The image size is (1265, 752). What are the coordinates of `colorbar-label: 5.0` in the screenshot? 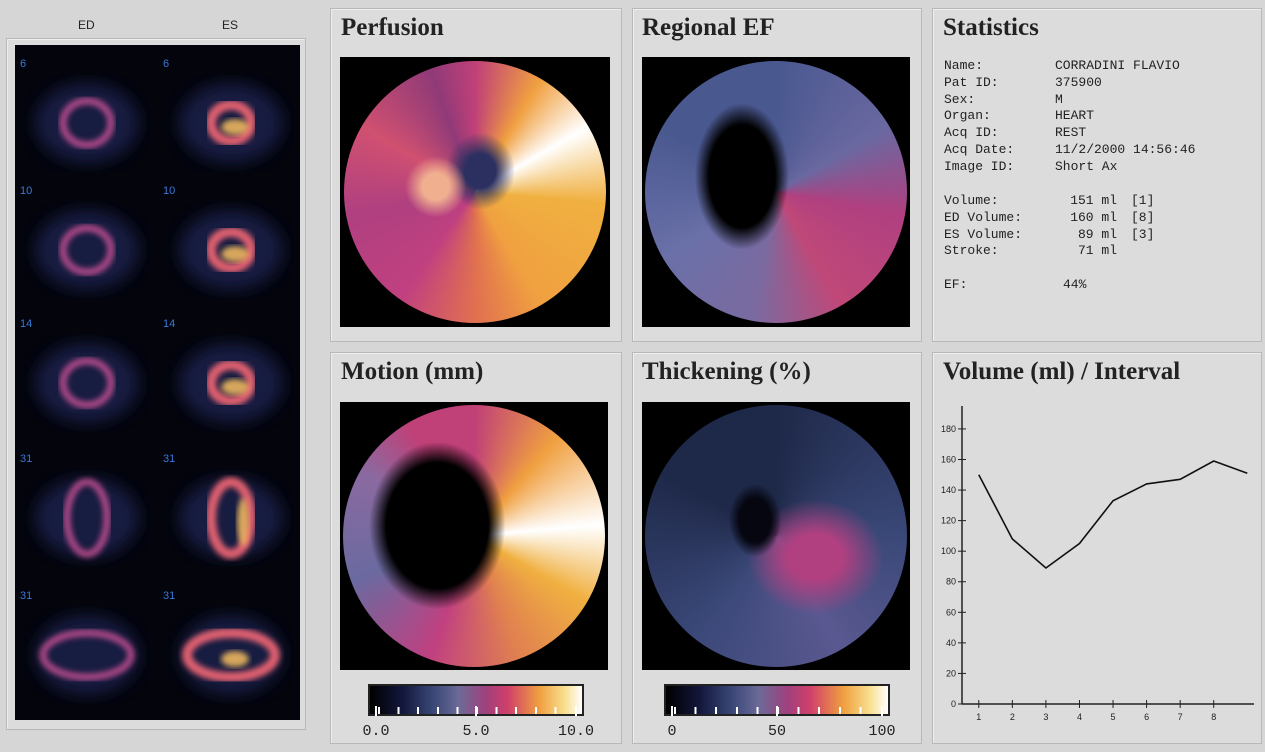 It's located at (476, 731).